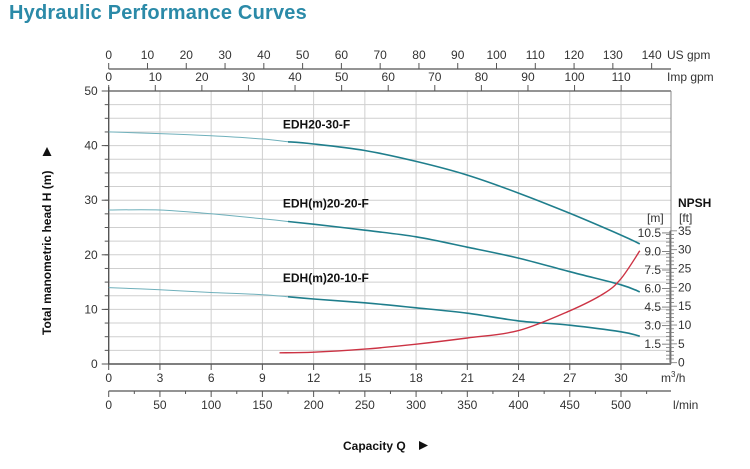 This screenshot has height=469, width=750. I want to click on l-min-tick-label: 450, so click(570, 405).